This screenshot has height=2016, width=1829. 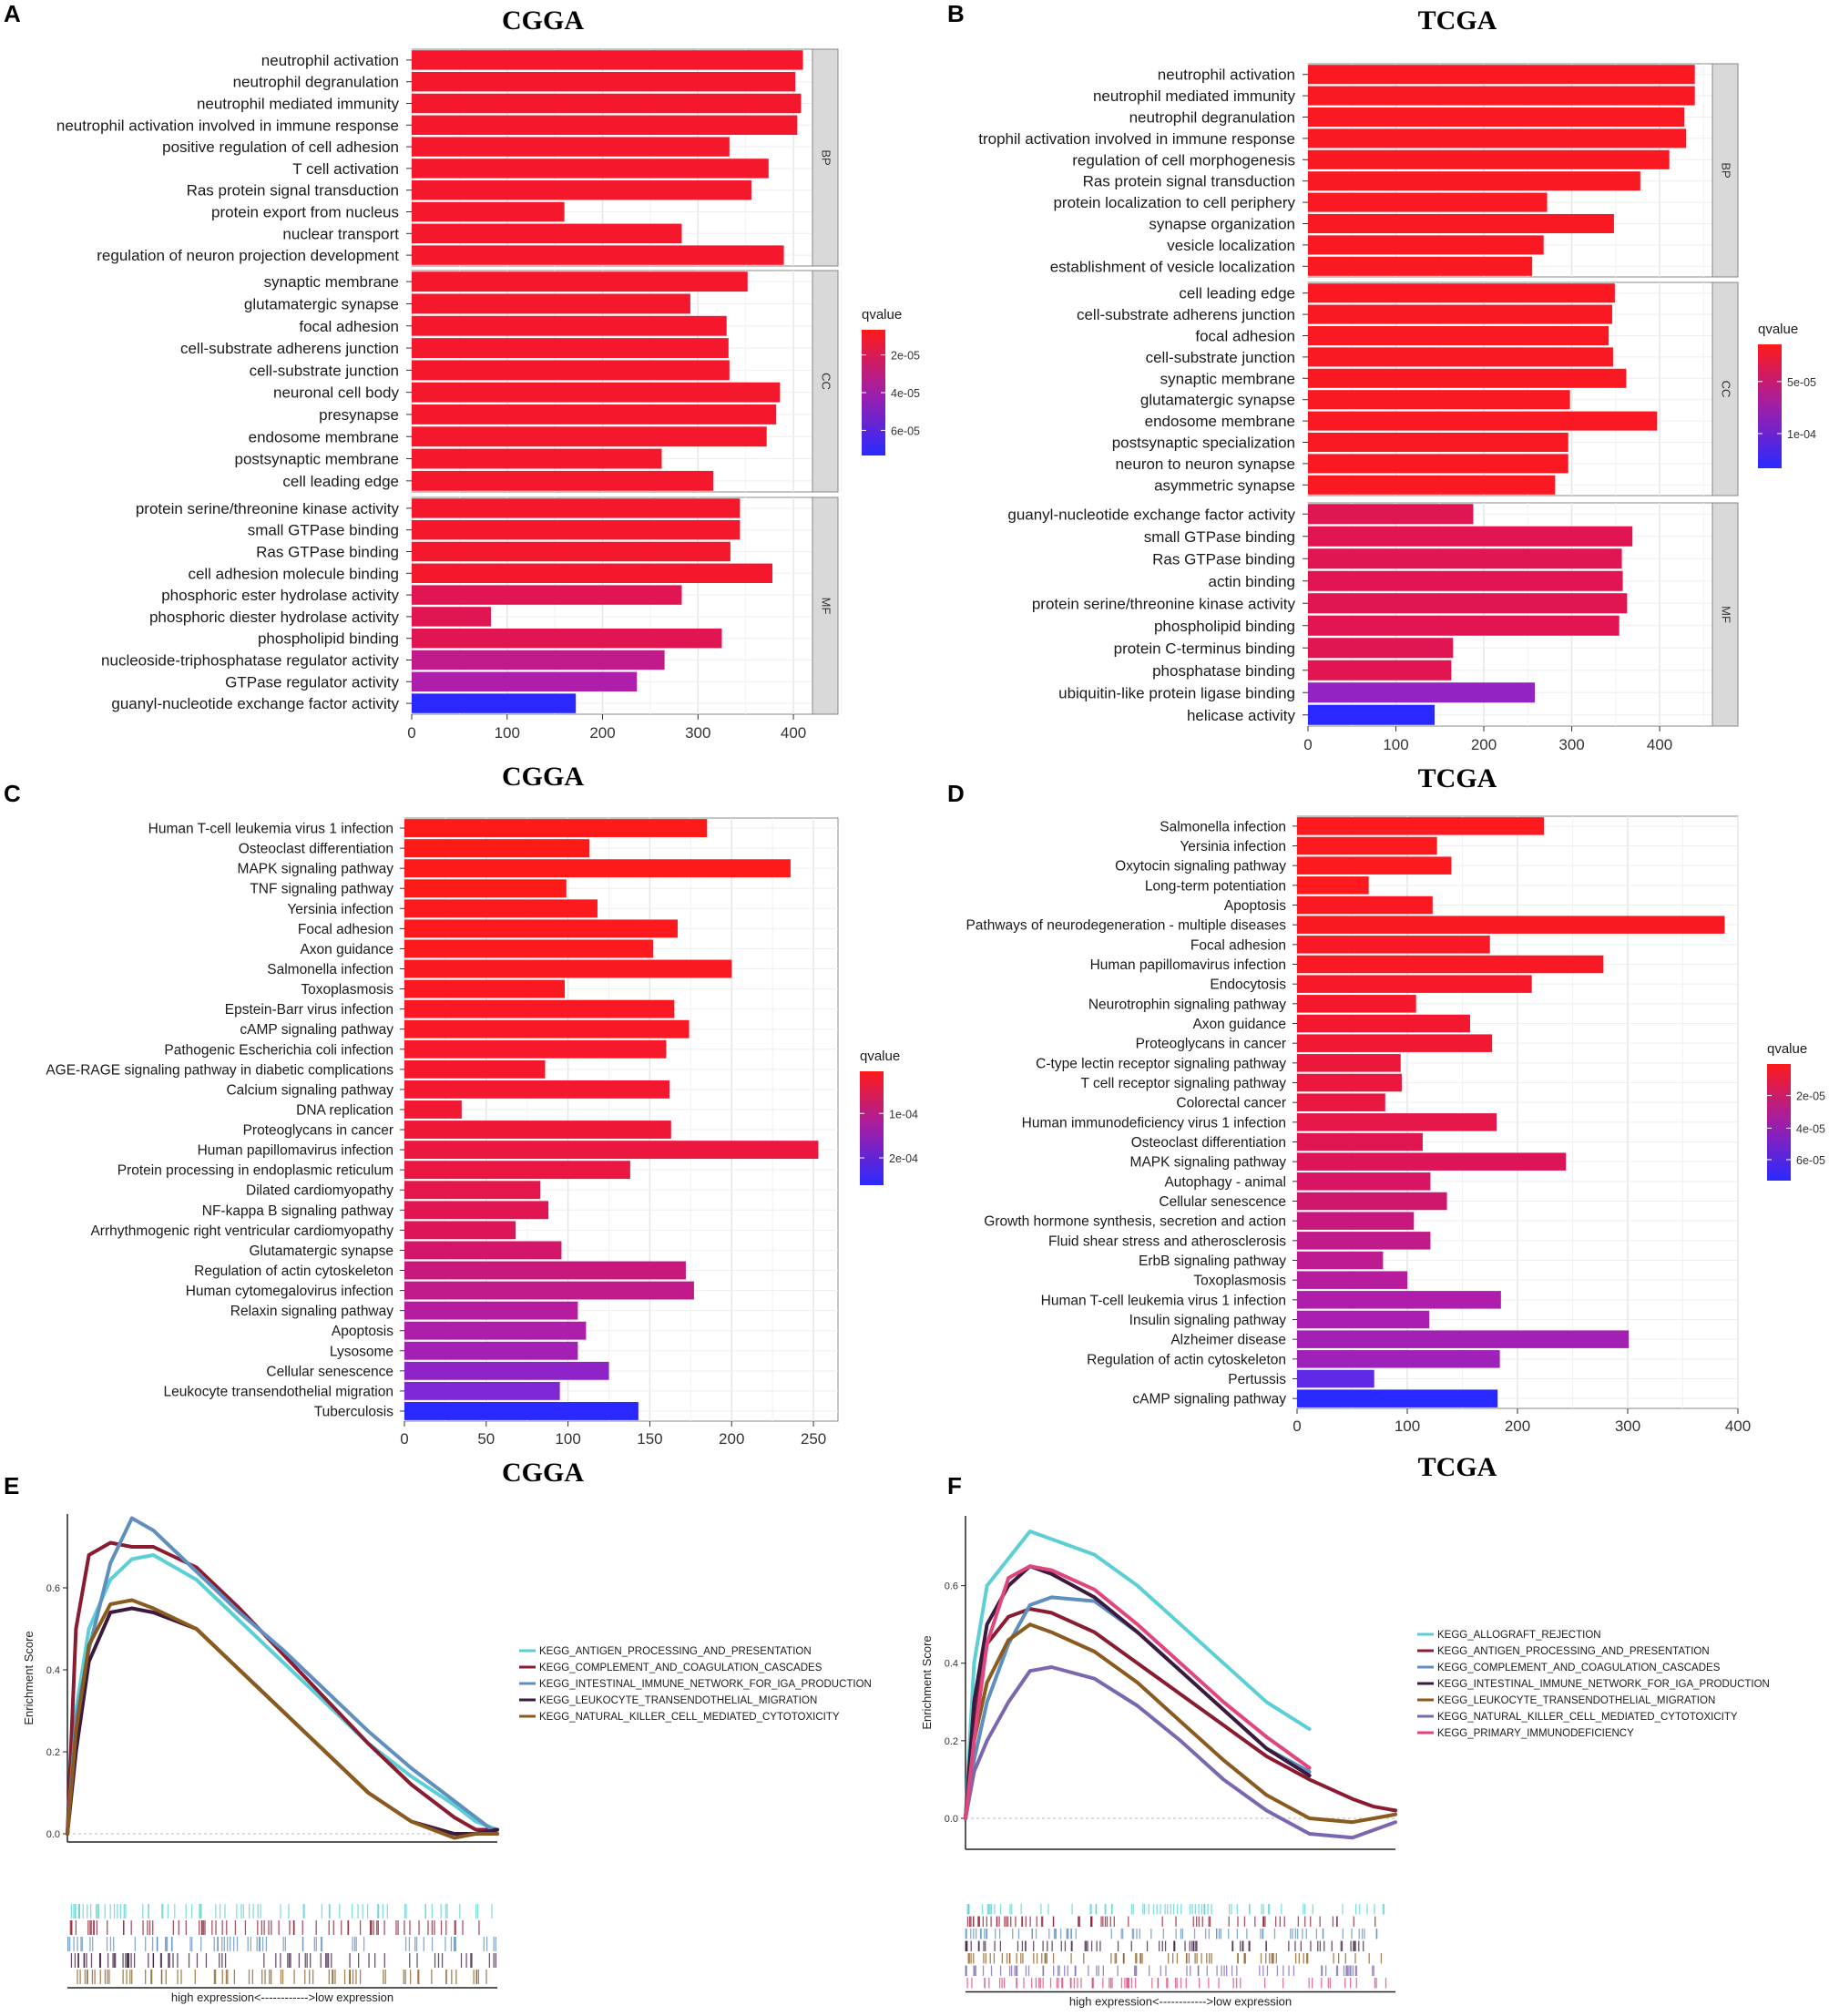 I want to click on category-label: Proteoglycans in cancer, so click(x=318, y=1131).